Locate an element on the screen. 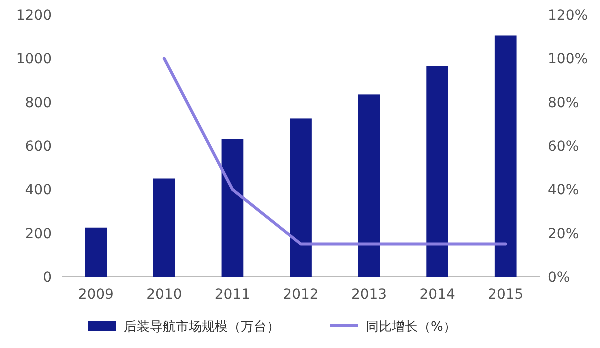 The height and width of the screenshot is (348, 600). legend-label: 同比增长（%） is located at coordinates (411, 327).